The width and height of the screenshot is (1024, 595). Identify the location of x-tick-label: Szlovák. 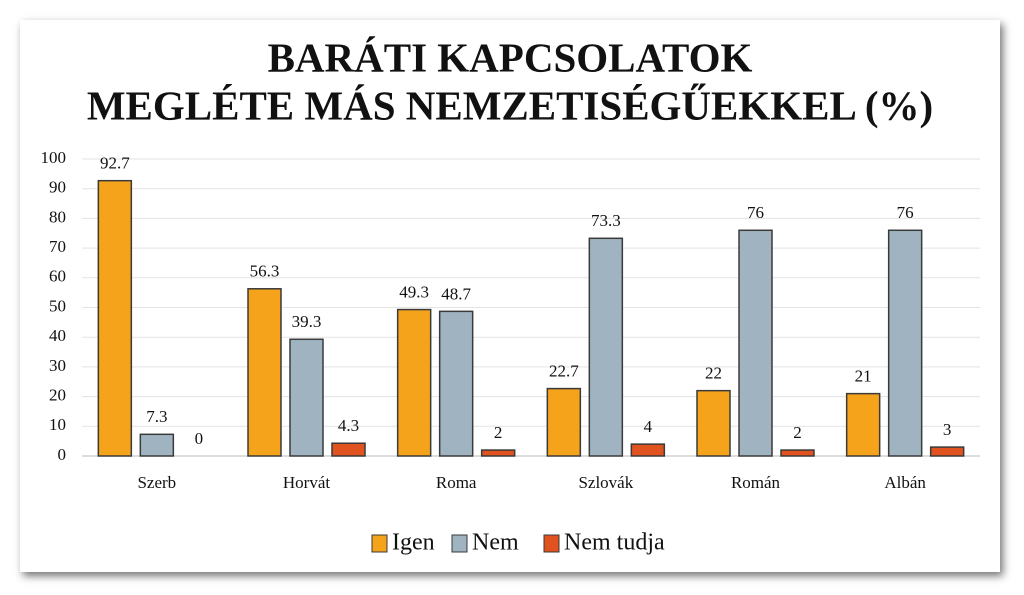
(605, 482).